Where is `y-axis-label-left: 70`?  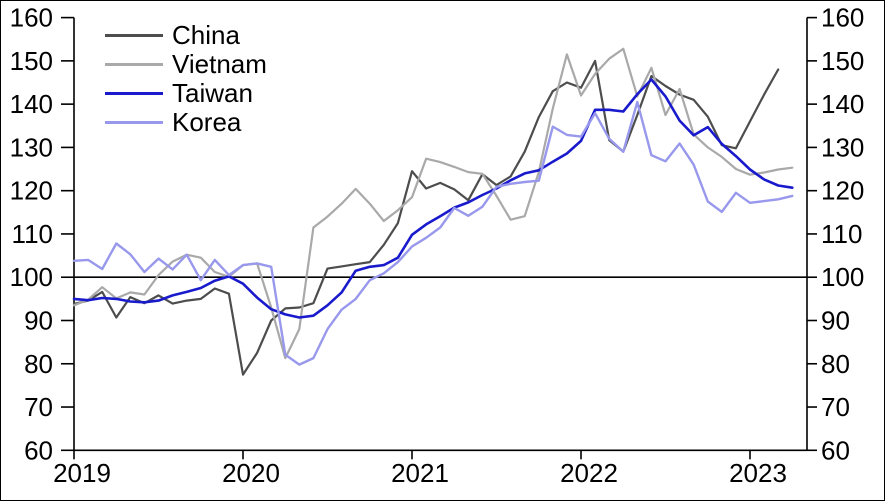
y-axis-label-left: 70 is located at coordinates (38, 407).